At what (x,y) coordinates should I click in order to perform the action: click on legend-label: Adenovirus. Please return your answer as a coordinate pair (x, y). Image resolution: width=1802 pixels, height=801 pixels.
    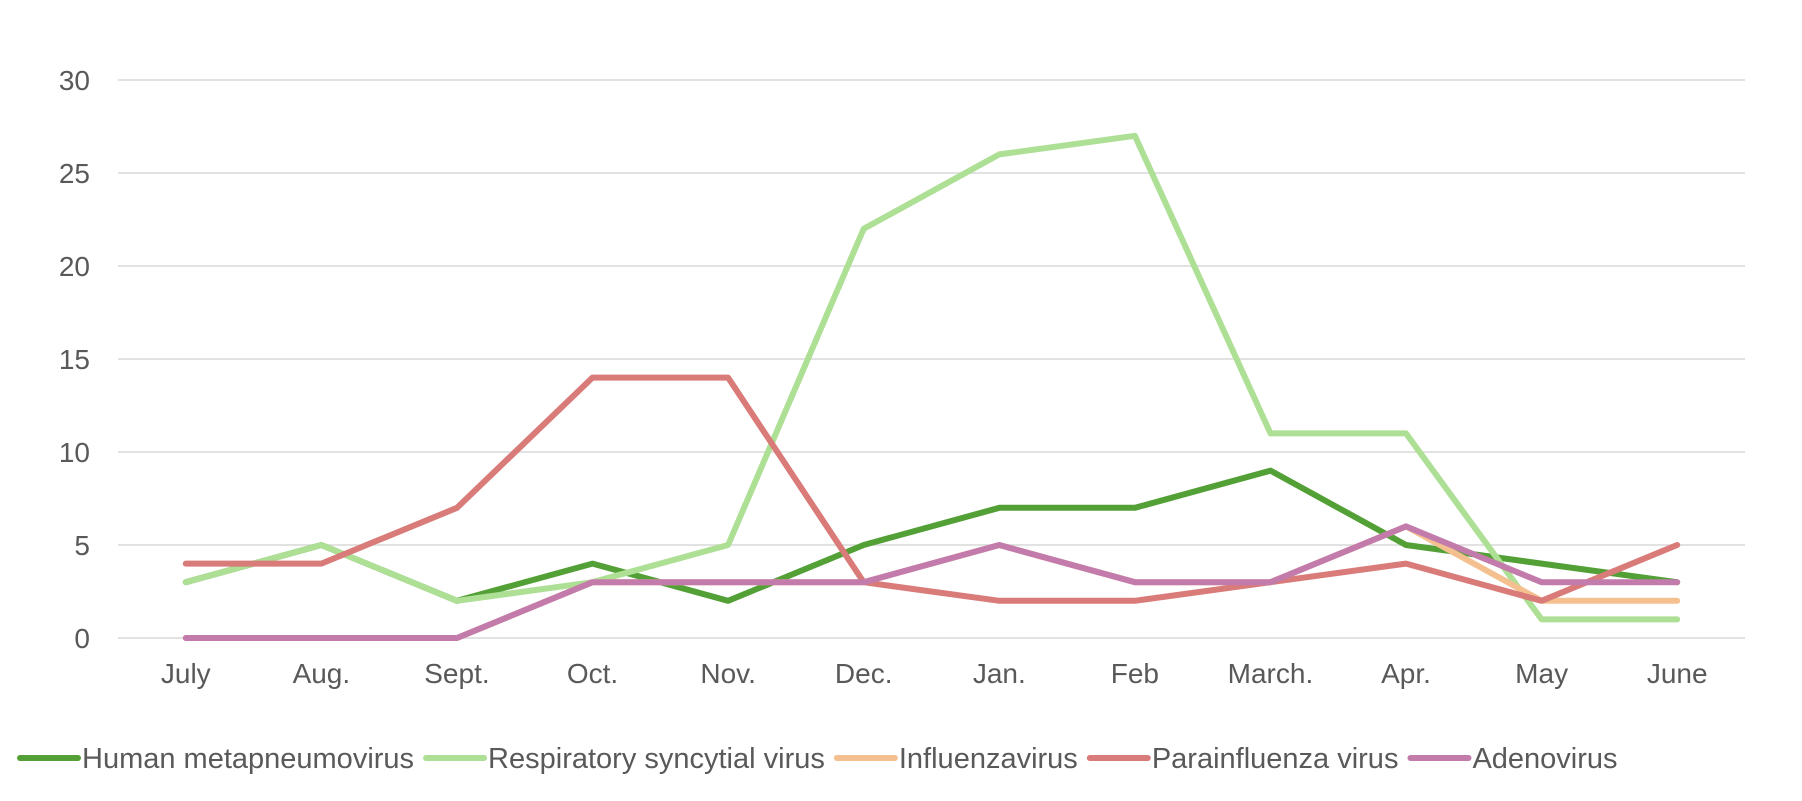
    Looking at the image, I should click on (1544, 759).